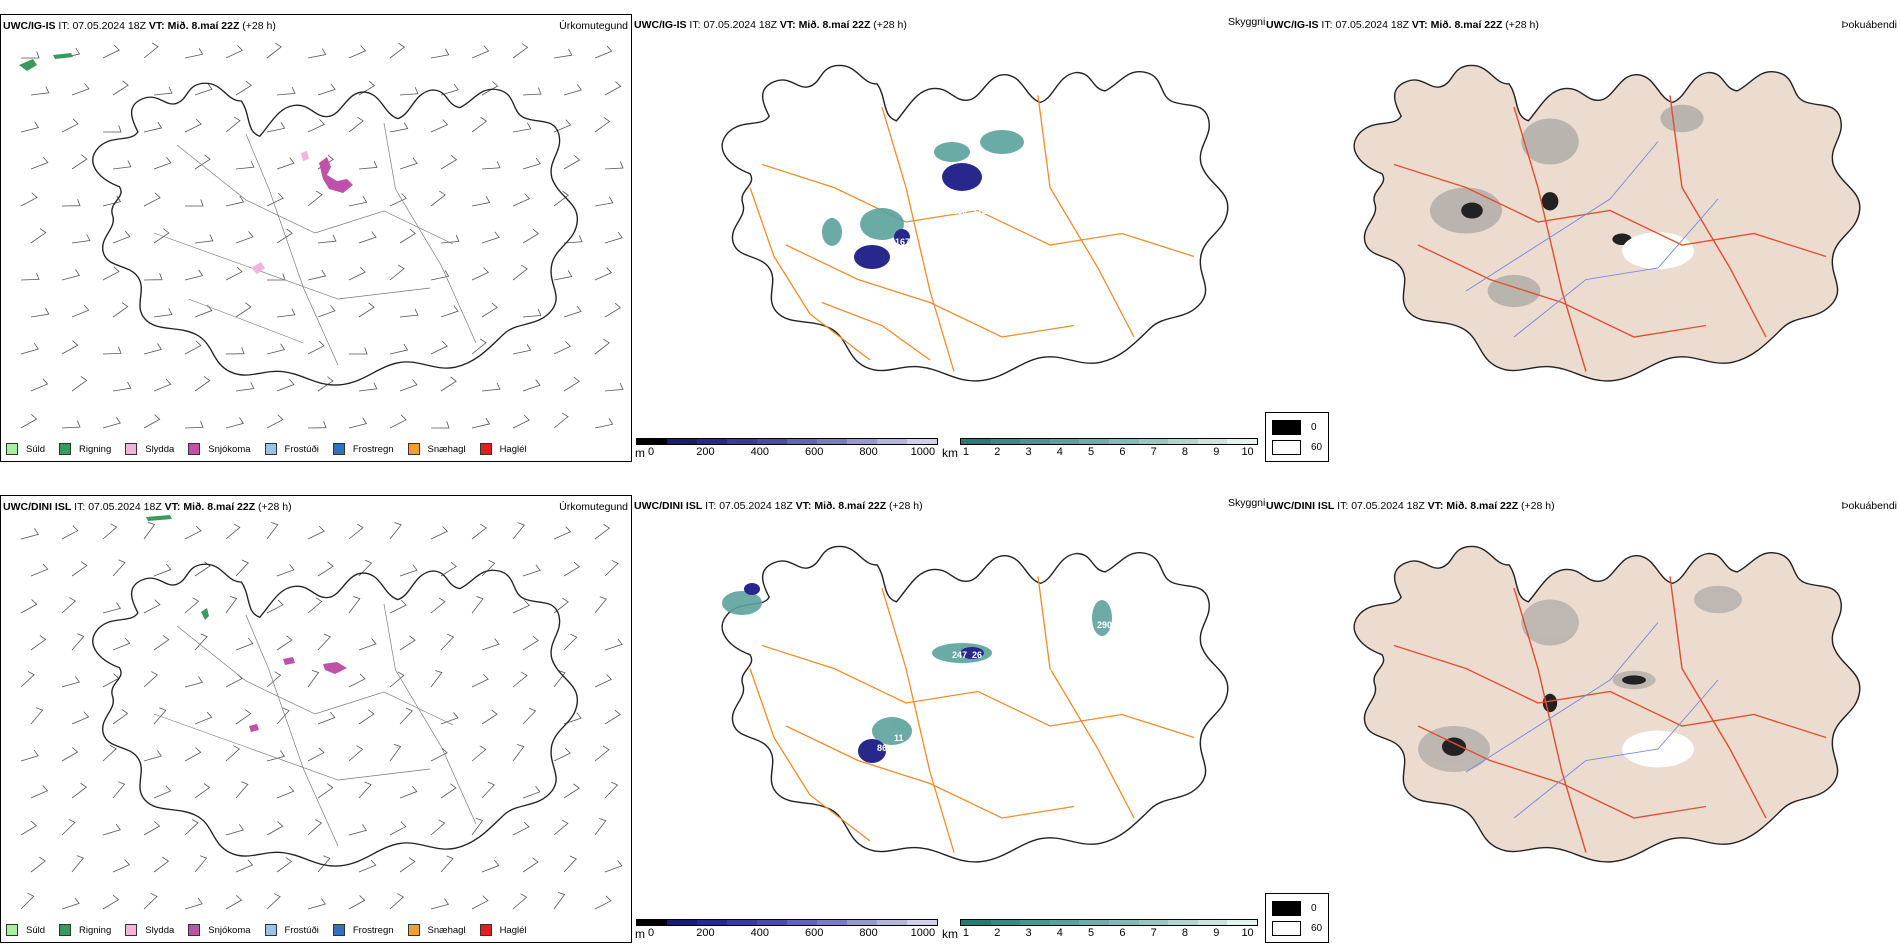 This screenshot has height=950, width=1900. Describe the element at coordinates (1869, 25) in the screenshot. I see `fog-title: Þokuábendi` at that location.